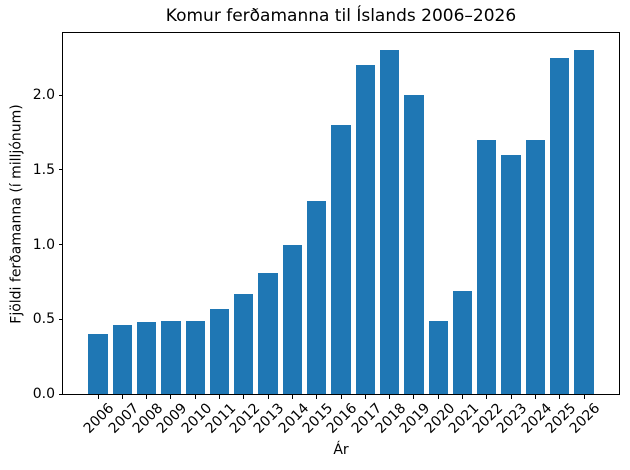 This screenshot has width=630, height=470. I want to click on bar-2014, so click(292, 319).